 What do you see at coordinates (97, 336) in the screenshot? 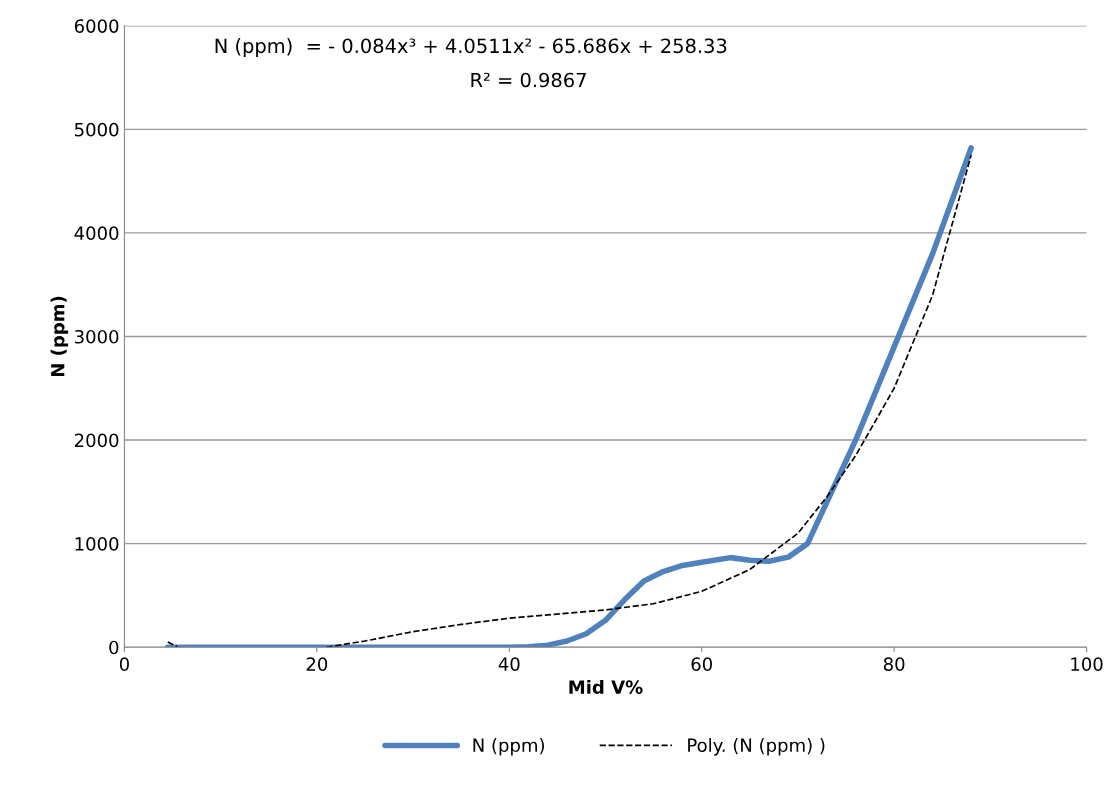
I see `y-tick-label: 3000` at bounding box center [97, 336].